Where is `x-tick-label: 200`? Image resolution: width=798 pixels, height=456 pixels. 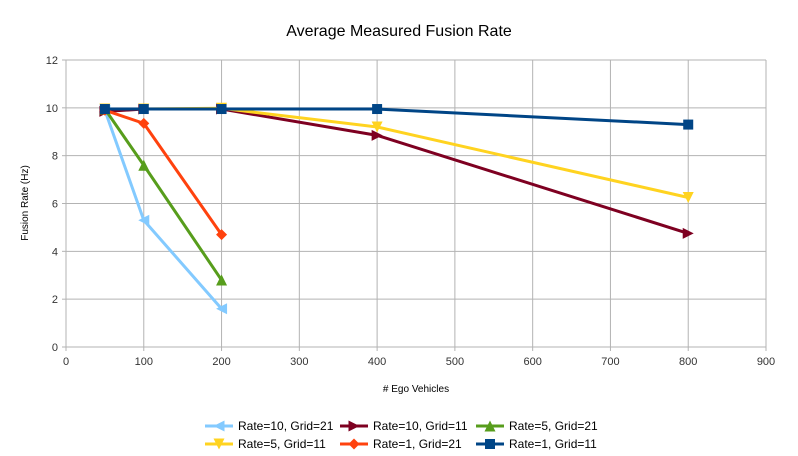 x-tick-label: 200 is located at coordinates (221, 362).